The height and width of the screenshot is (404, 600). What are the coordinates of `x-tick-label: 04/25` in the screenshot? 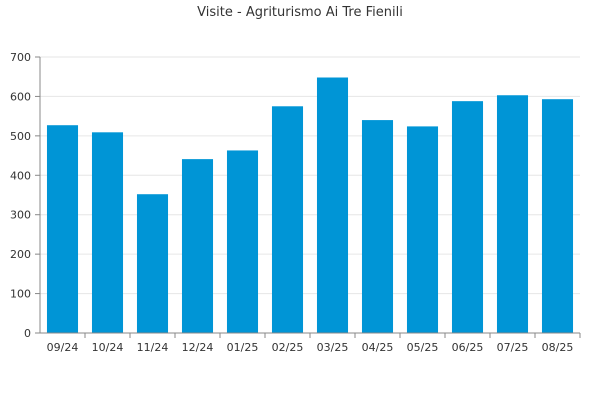 It's located at (378, 347).